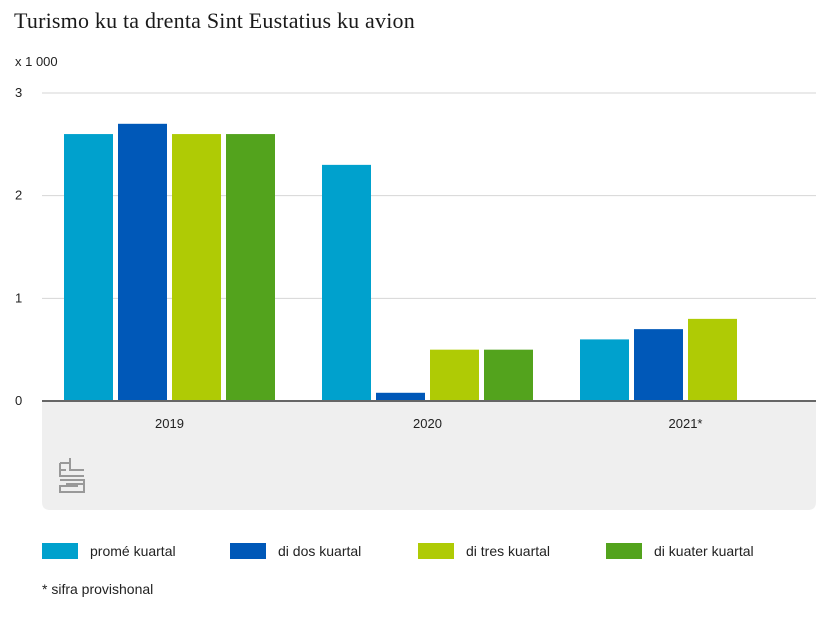 The image size is (830, 623). Describe the element at coordinates (508, 551) in the screenshot. I see `legend-label: di tres kuartal` at that location.